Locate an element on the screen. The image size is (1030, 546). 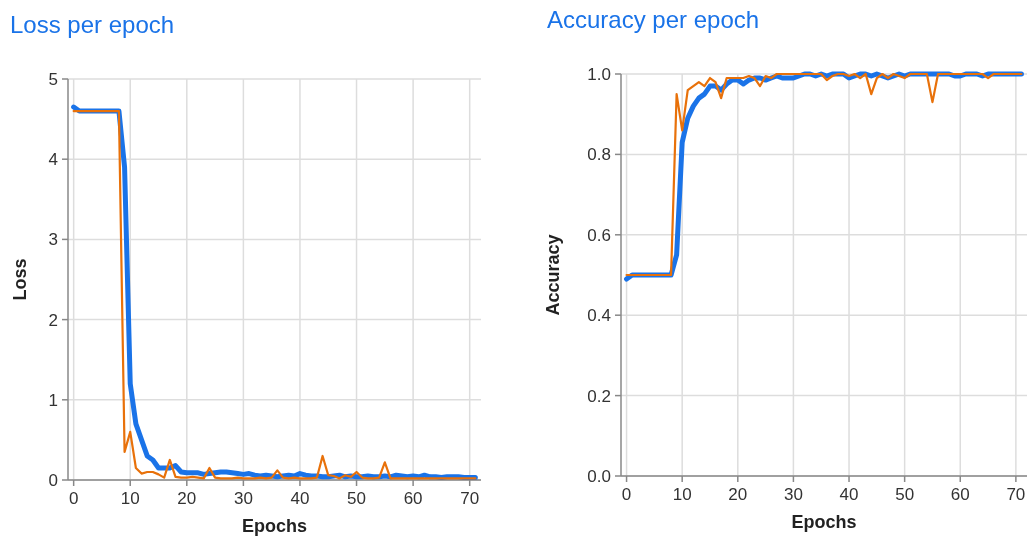
y-tick-label: 0.0 is located at coordinates (599, 476).